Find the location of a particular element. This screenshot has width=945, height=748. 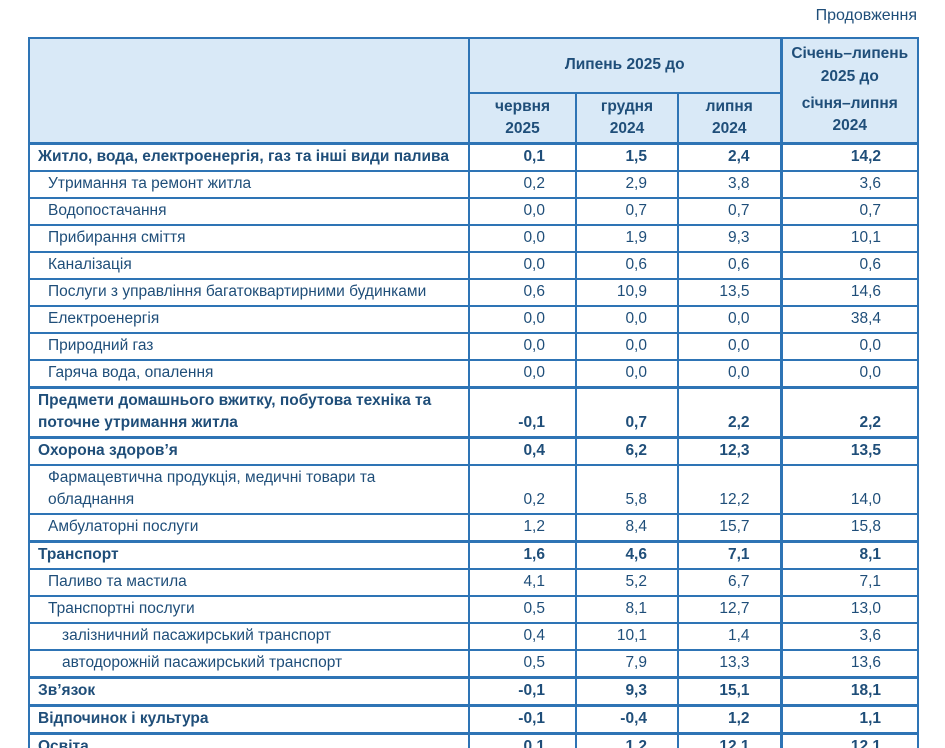

cell-value: 8,1 is located at coordinates (849, 555).